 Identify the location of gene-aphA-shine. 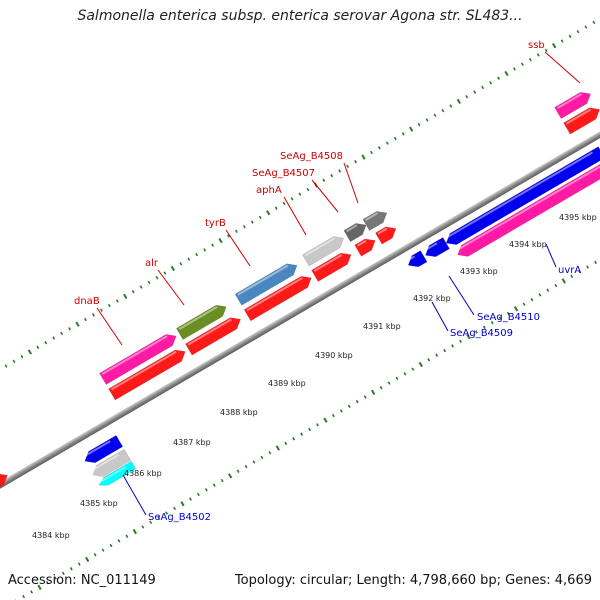
(320, 247).